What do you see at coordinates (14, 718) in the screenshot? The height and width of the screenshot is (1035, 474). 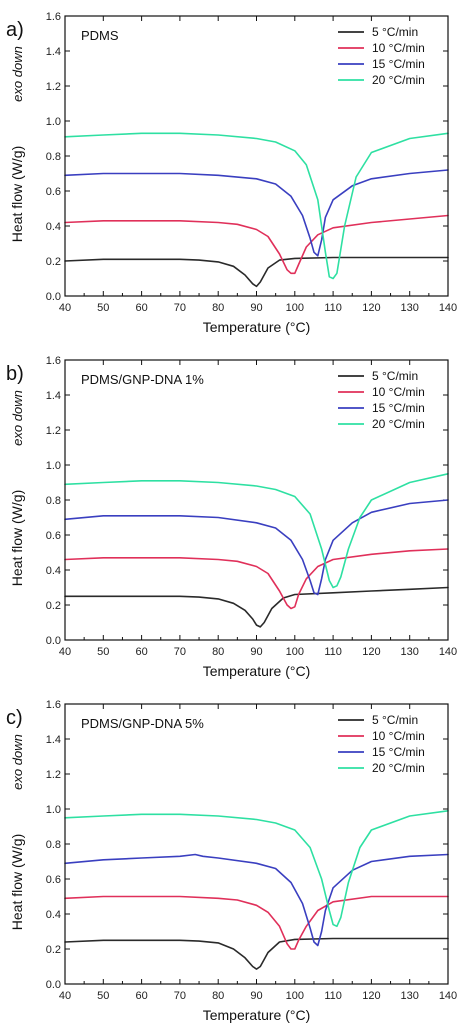 I see `panel-letter: c)` at bounding box center [14, 718].